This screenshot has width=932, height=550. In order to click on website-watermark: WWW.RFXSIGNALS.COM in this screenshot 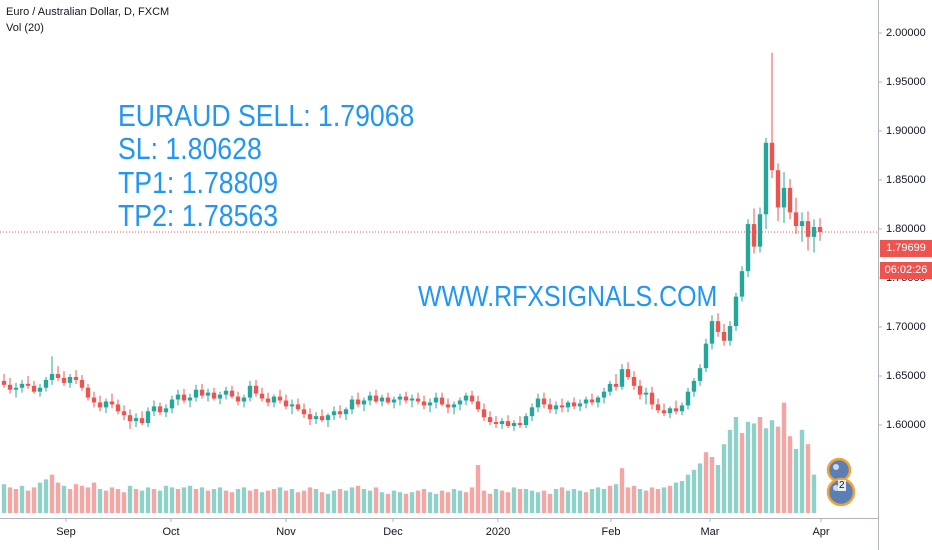, I will do `click(568, 297)`.